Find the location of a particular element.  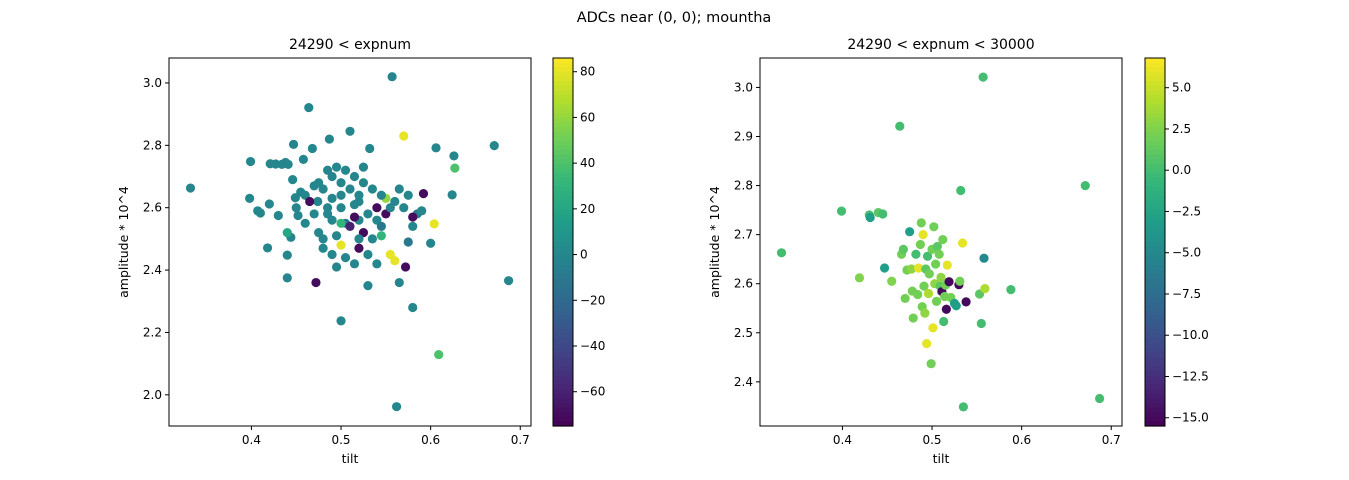

y-tick-label: 3.0 is located at coordinates (743, 87).